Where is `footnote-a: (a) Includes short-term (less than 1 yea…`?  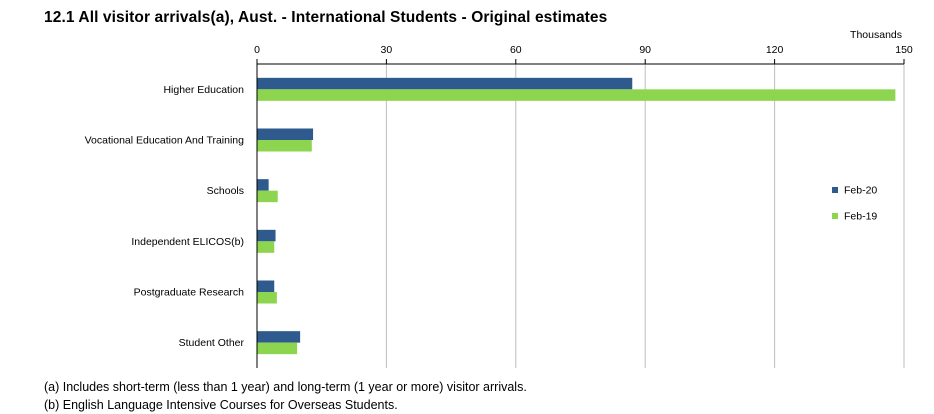 footnote-a: (a) Includes short-term (less than 1 yea… is located at coordinates (285, 387).